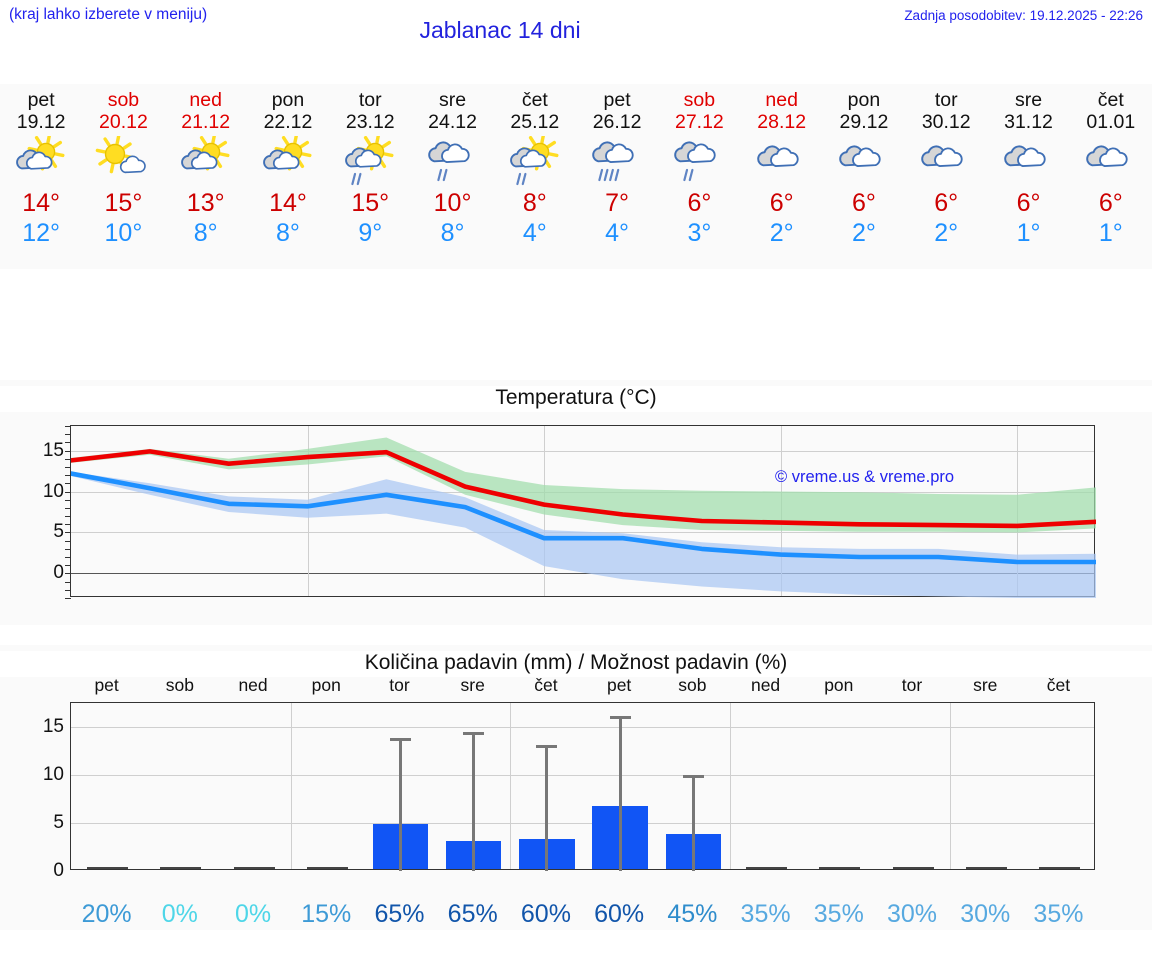  What do you see at coordinates (864, 176) in the screenshot?
I see `forecast-day-column: pon 29.12 6° 2°` at bounding box center [864, 176].